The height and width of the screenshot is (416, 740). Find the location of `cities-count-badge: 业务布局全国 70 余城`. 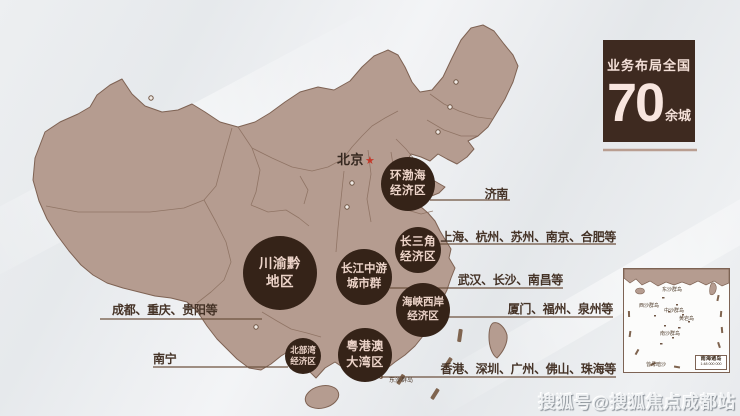

cities-count-badge: 业务布局全国 70 余城 is located at coordinates (649, 91).